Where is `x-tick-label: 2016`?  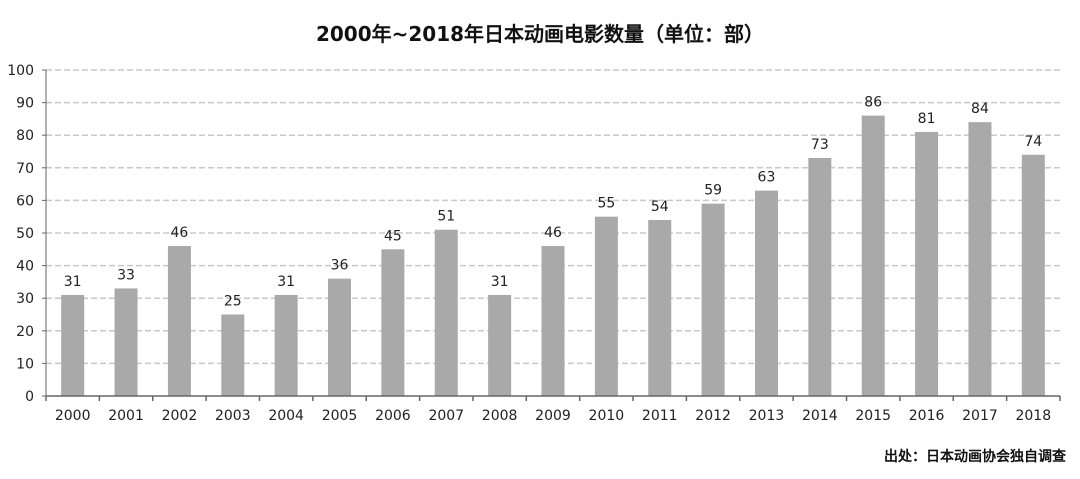
x-tick-label: 2016 is located at coordinates (927, 416).